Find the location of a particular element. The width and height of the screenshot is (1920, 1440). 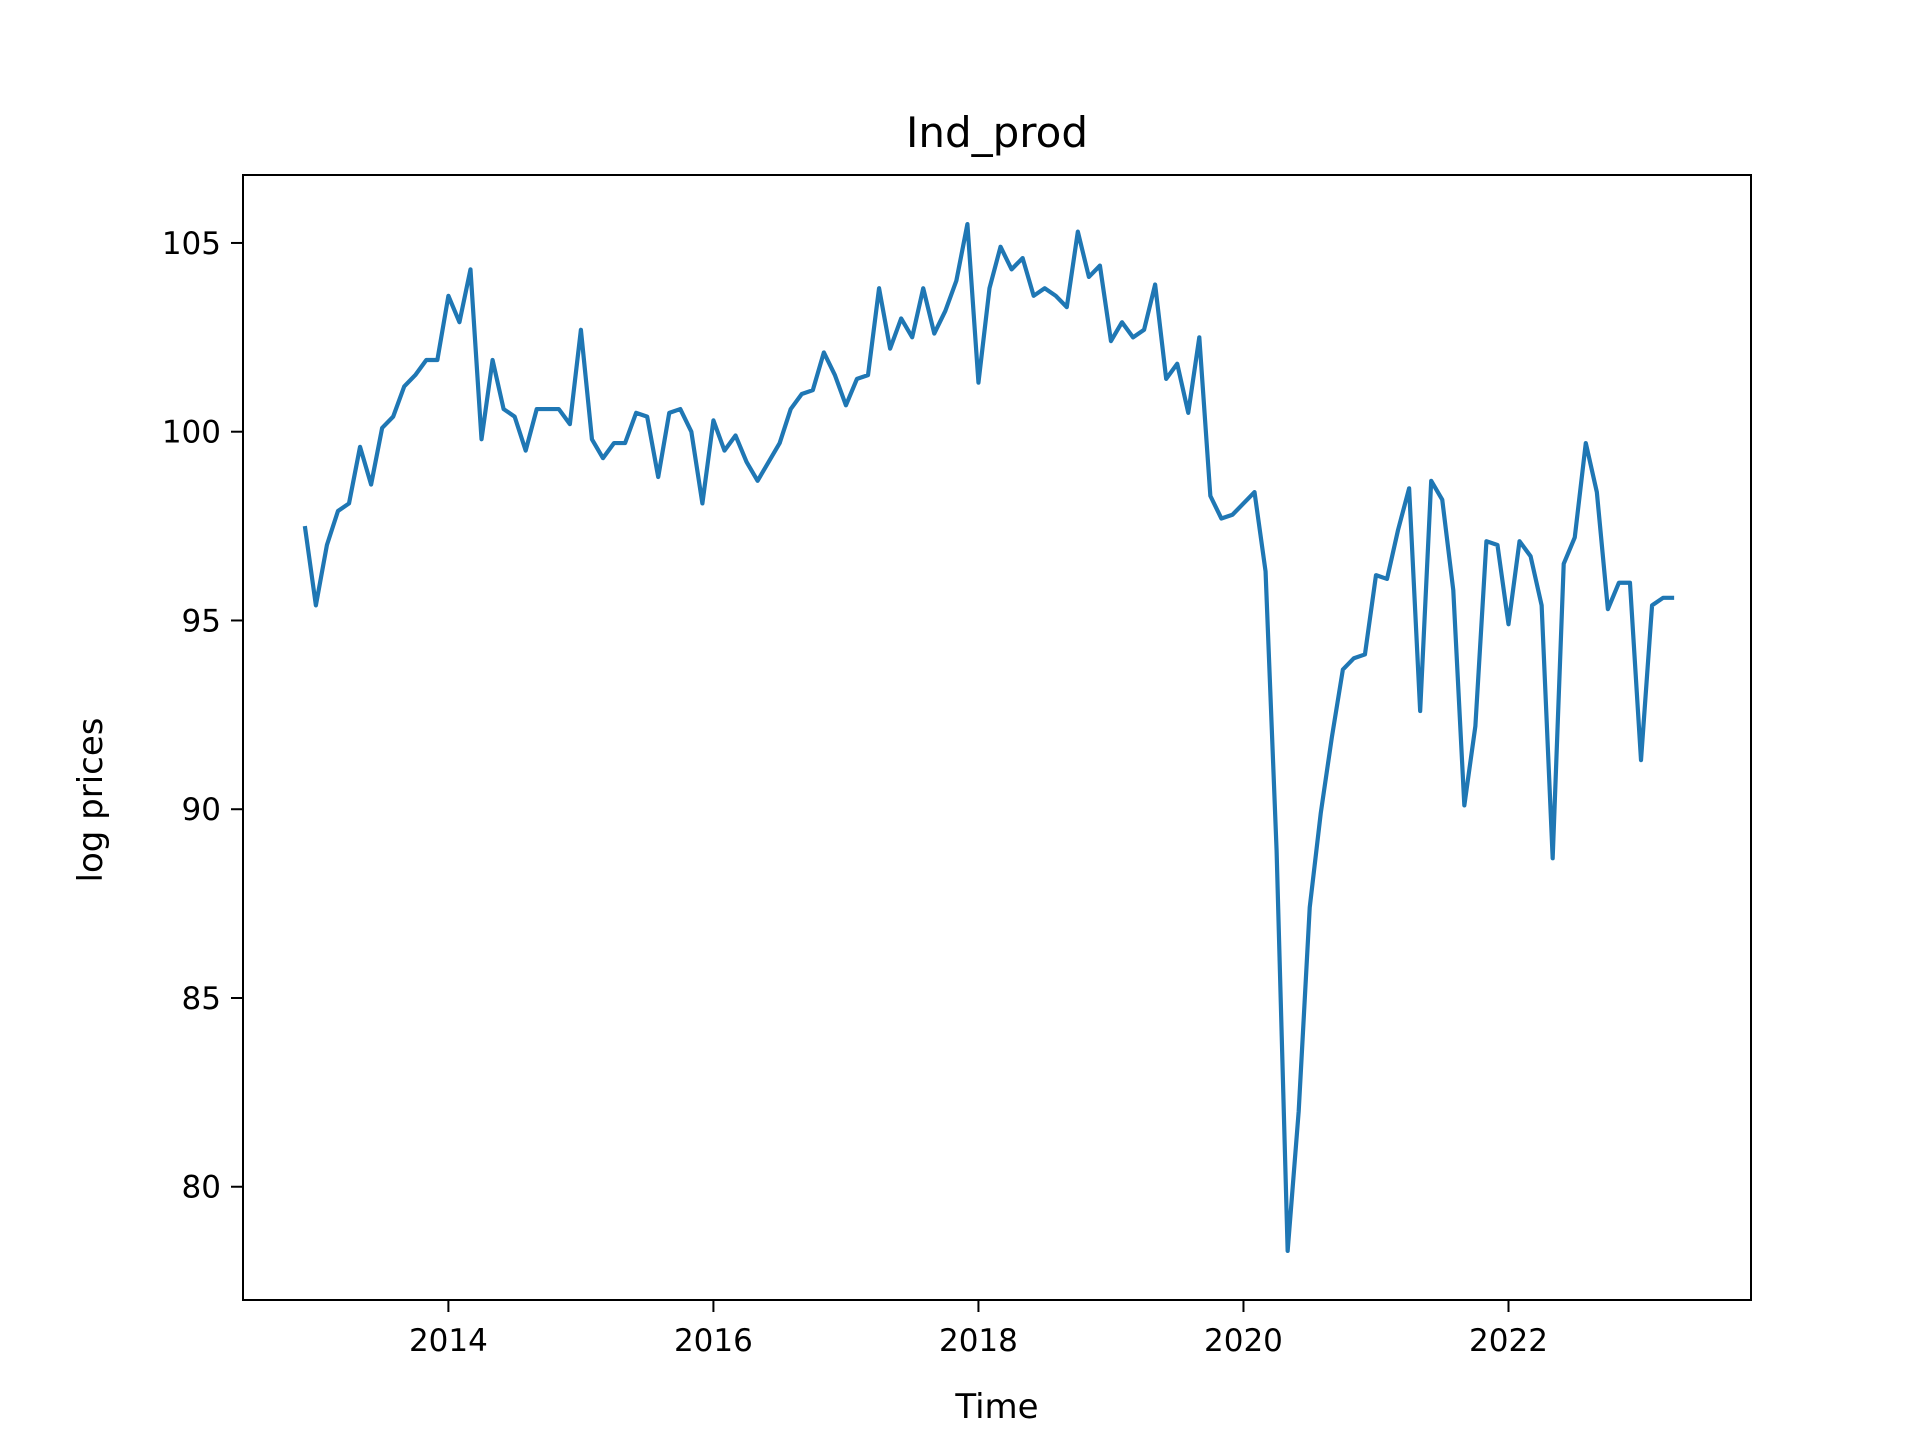

x-tick-label: 2016 is located at coordinates (713, 1341).